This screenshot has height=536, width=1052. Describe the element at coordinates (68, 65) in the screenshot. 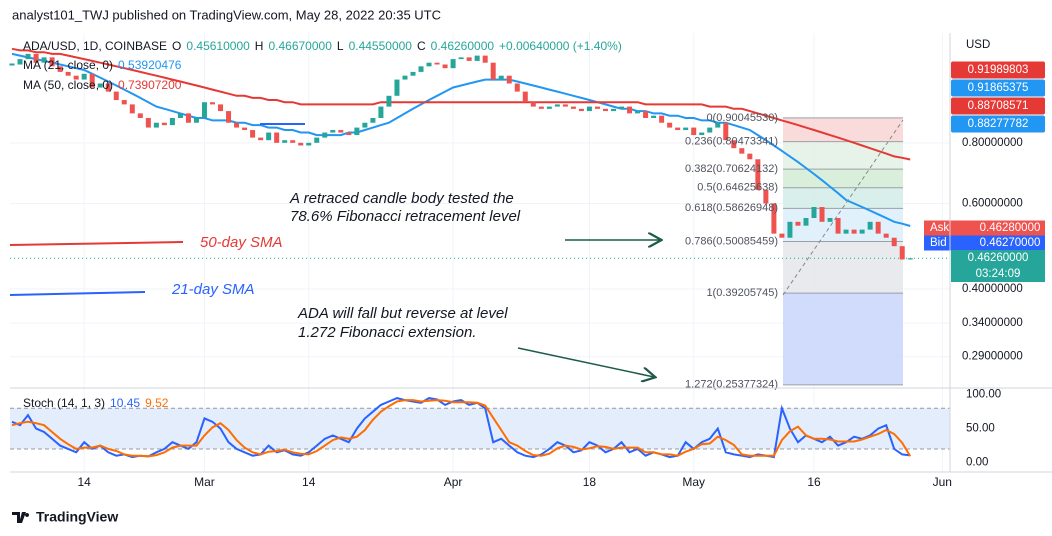

I see `legend-item: MA (21, close, 0)` at that location.